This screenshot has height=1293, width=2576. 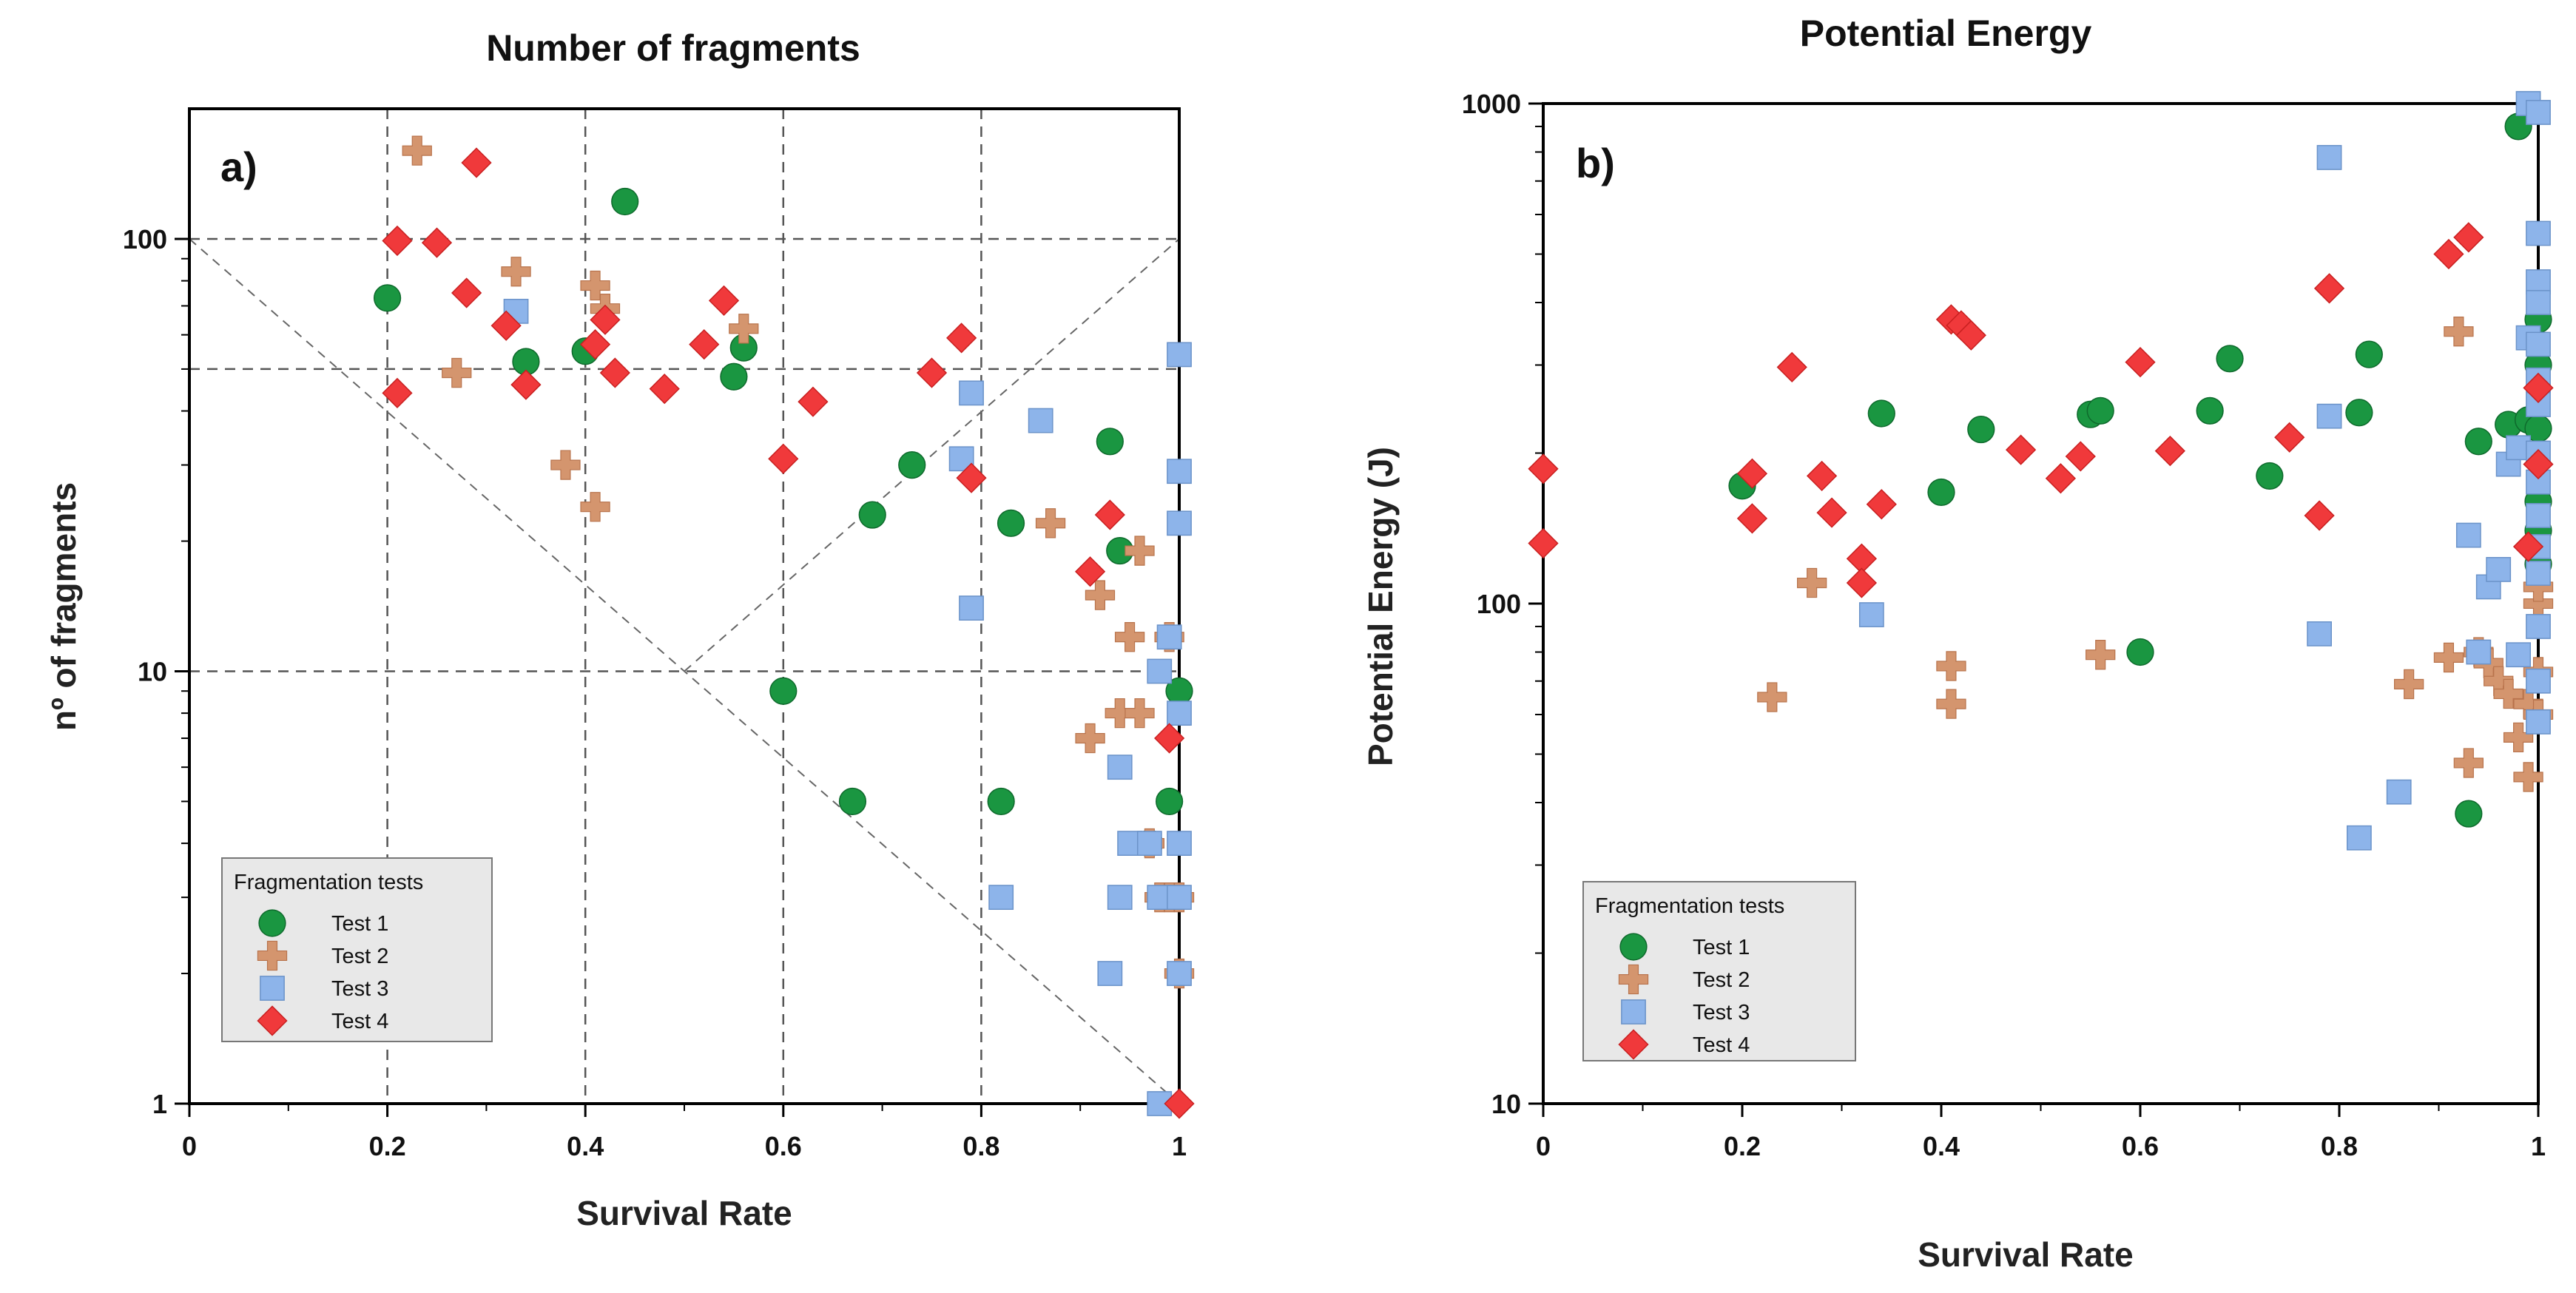 I want to click on panel-b-ytick-label-100: 100, so click(x=1499, y=604).